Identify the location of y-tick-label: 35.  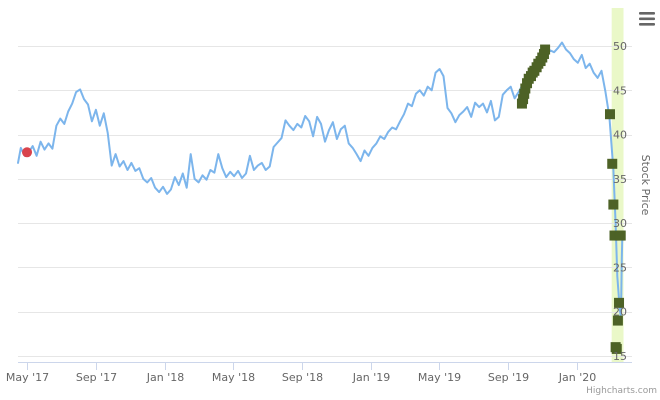
(620, 179).